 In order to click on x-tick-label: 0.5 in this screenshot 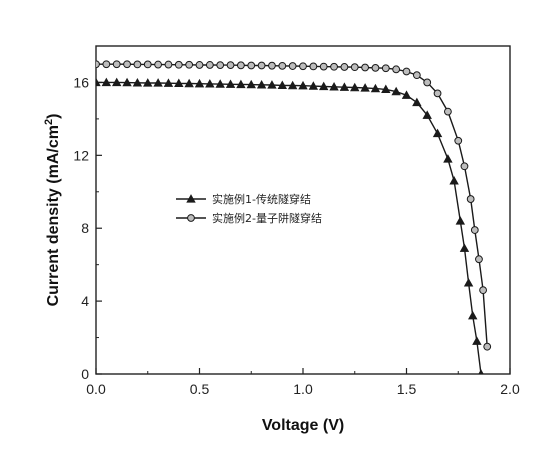, I will do `click(200, 389)`.